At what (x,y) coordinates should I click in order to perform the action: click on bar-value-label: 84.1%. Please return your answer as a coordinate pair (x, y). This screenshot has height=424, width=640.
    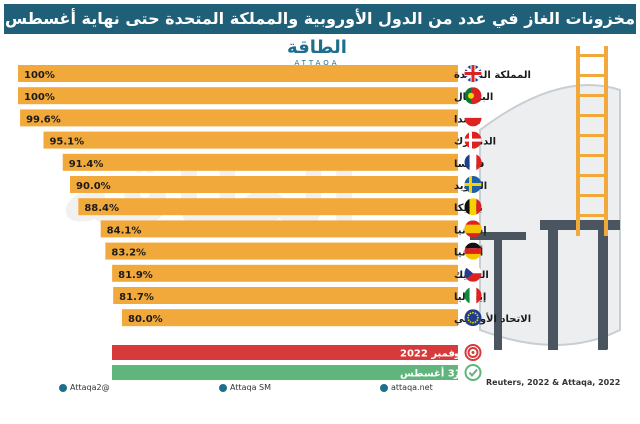
    Looking at the image, I should click on (124, 230).